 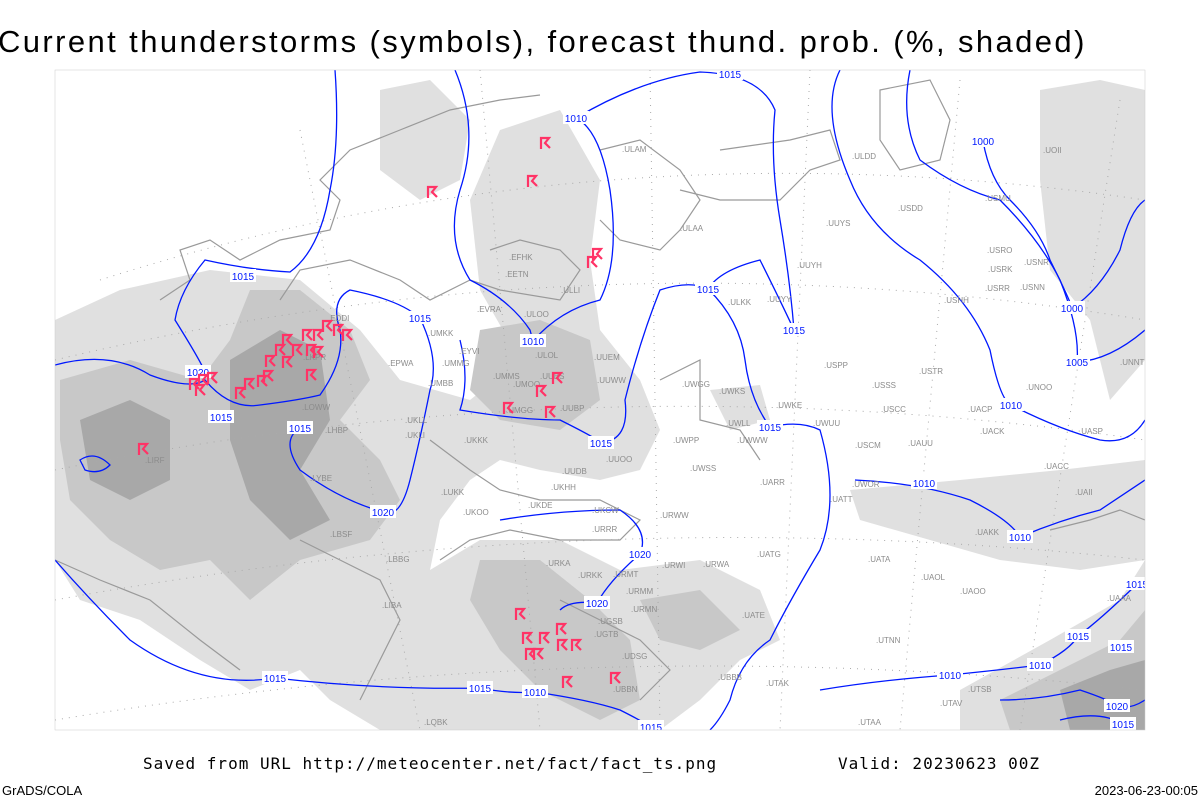 I want to click on station-label: .EVRA, so click(x=489, y=309).